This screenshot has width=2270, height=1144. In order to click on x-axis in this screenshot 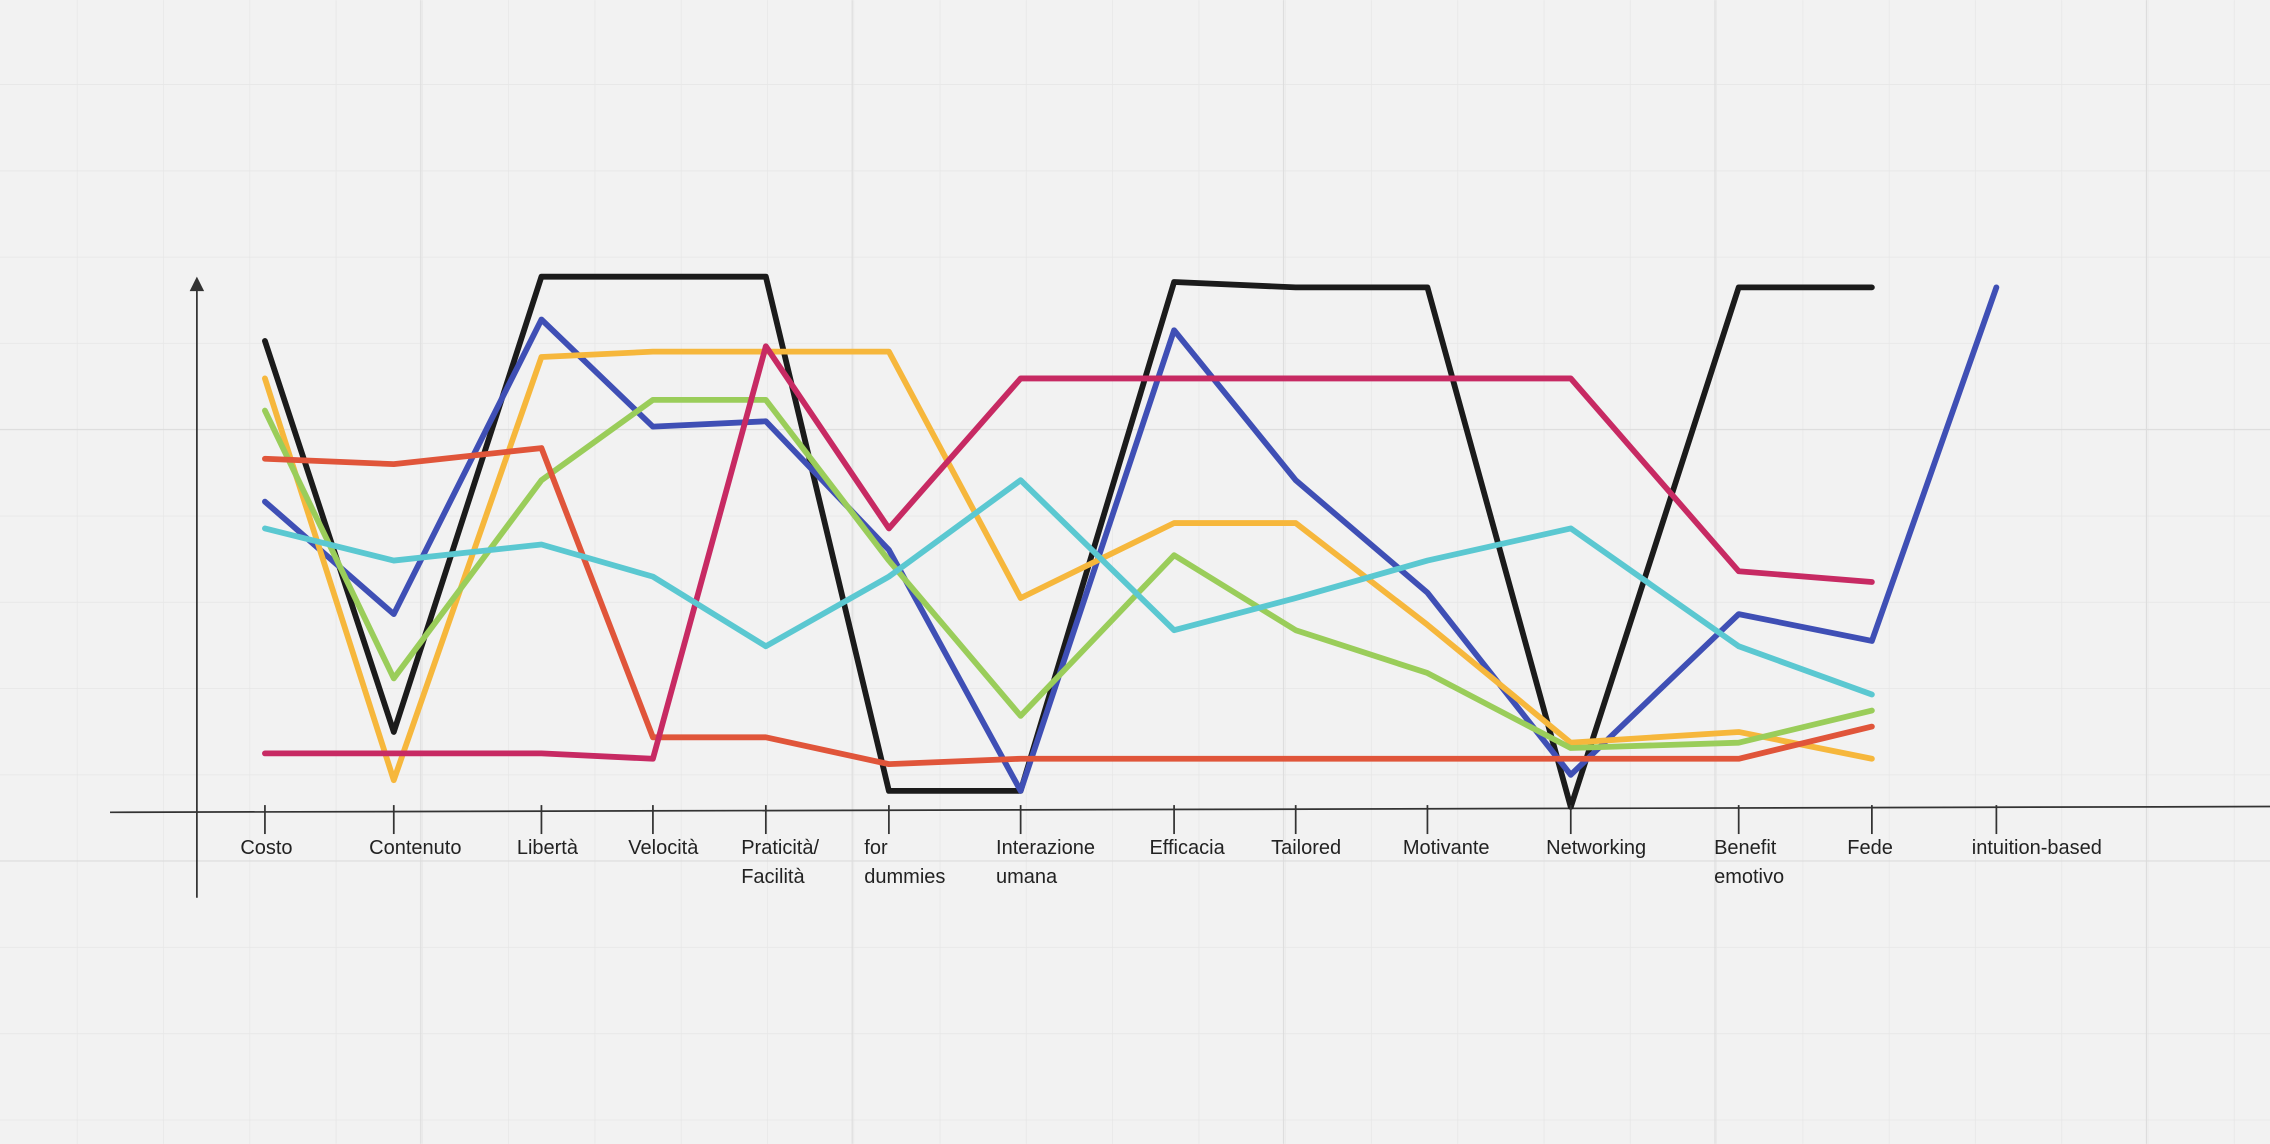, I will do `click(1190, 809)`.